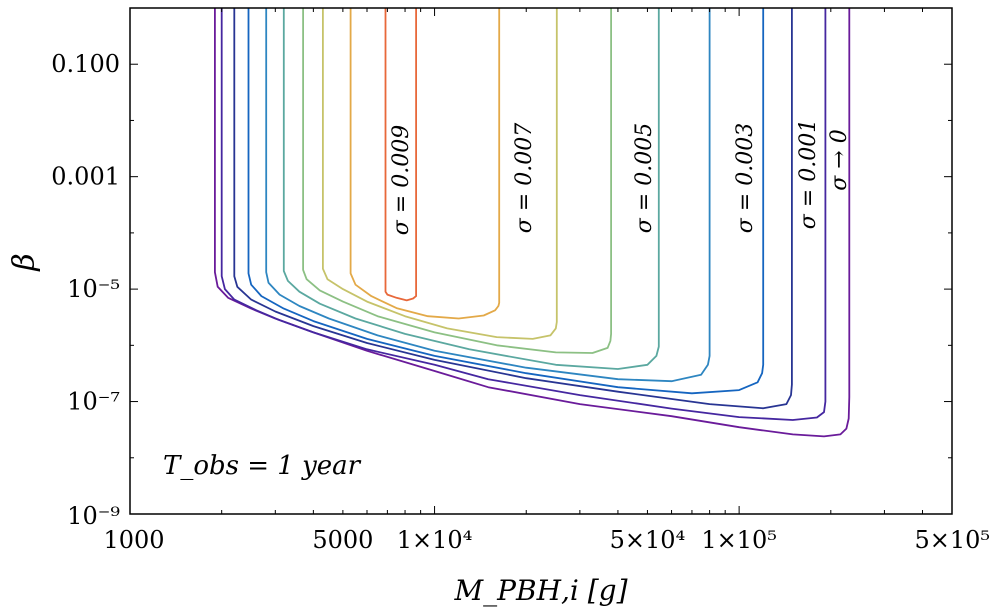 This screenshot has height=616, width=996. What do you see at coordinates (644, 178) in the screenshot?
I see `curve-label-sigma-0-005: σ = 0.005` at bounding box center [644, 178].